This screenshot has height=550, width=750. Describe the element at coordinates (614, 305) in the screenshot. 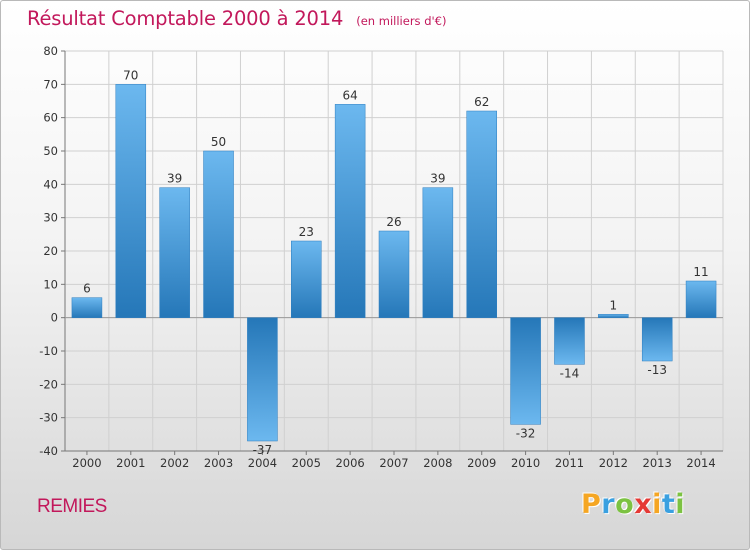

I see `value-label-2012: 1` at that location.